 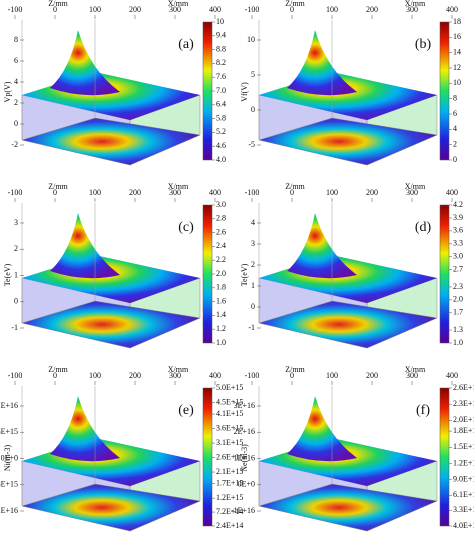 I want to click on colorbar-label: 4, so click(x=455, y=128).